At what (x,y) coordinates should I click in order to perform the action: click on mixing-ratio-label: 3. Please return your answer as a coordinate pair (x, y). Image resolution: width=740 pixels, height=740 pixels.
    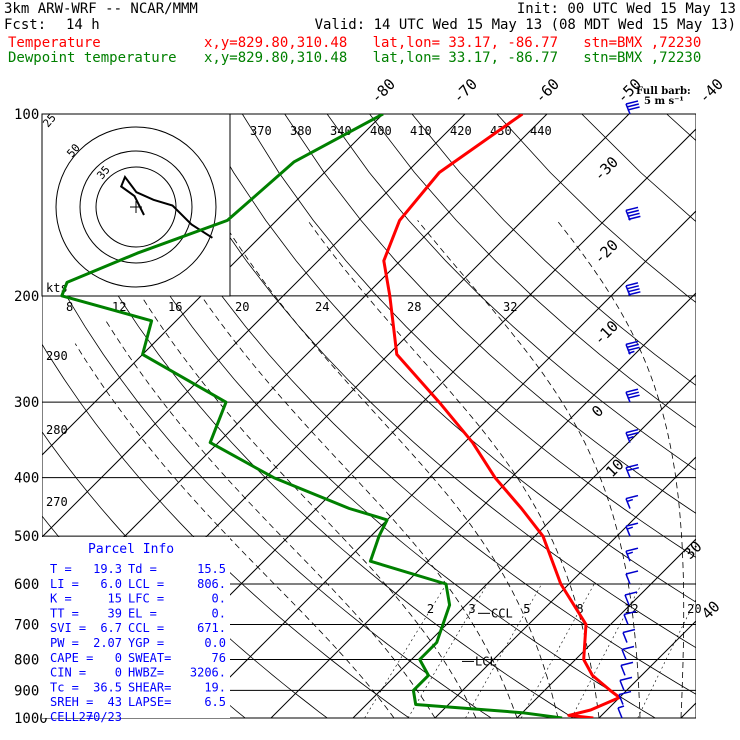
    Looking at the image, I should click on (471, 609).